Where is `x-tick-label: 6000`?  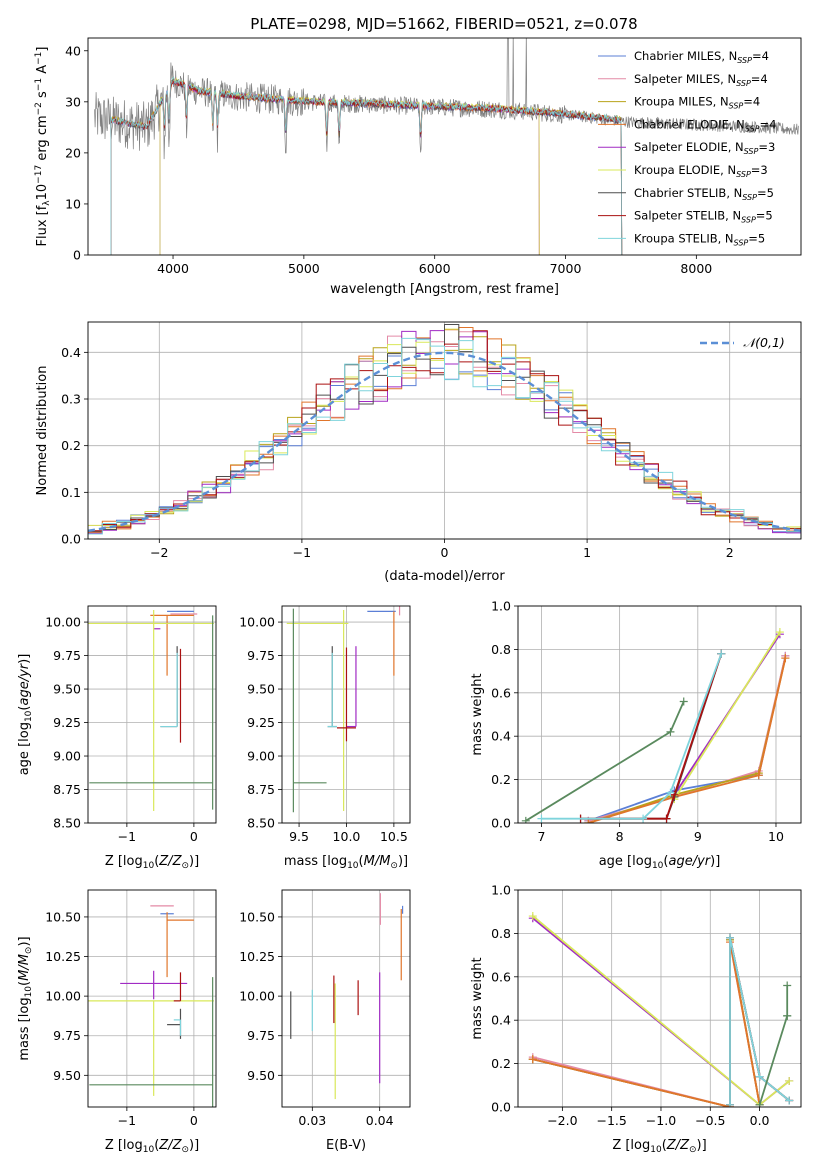 x-tick-label: 6000 is located at coordinates (435, 268).